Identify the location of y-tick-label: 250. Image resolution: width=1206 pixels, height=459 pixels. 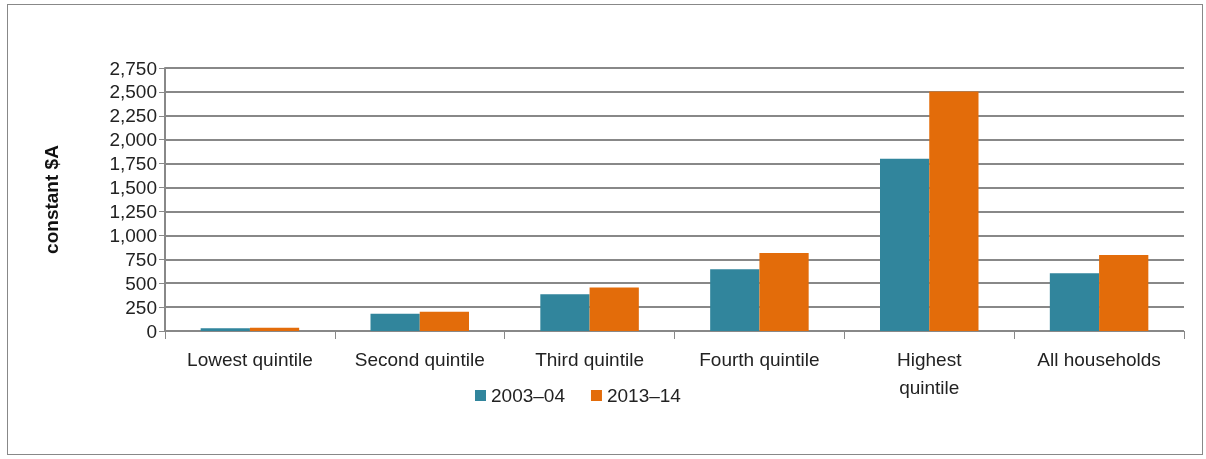
(141, 307).